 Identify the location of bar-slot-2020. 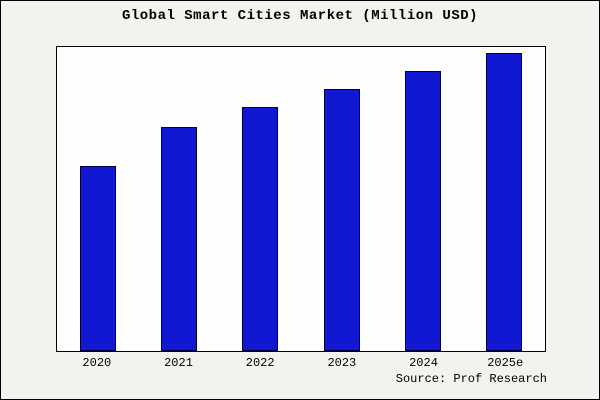
(97, 199).